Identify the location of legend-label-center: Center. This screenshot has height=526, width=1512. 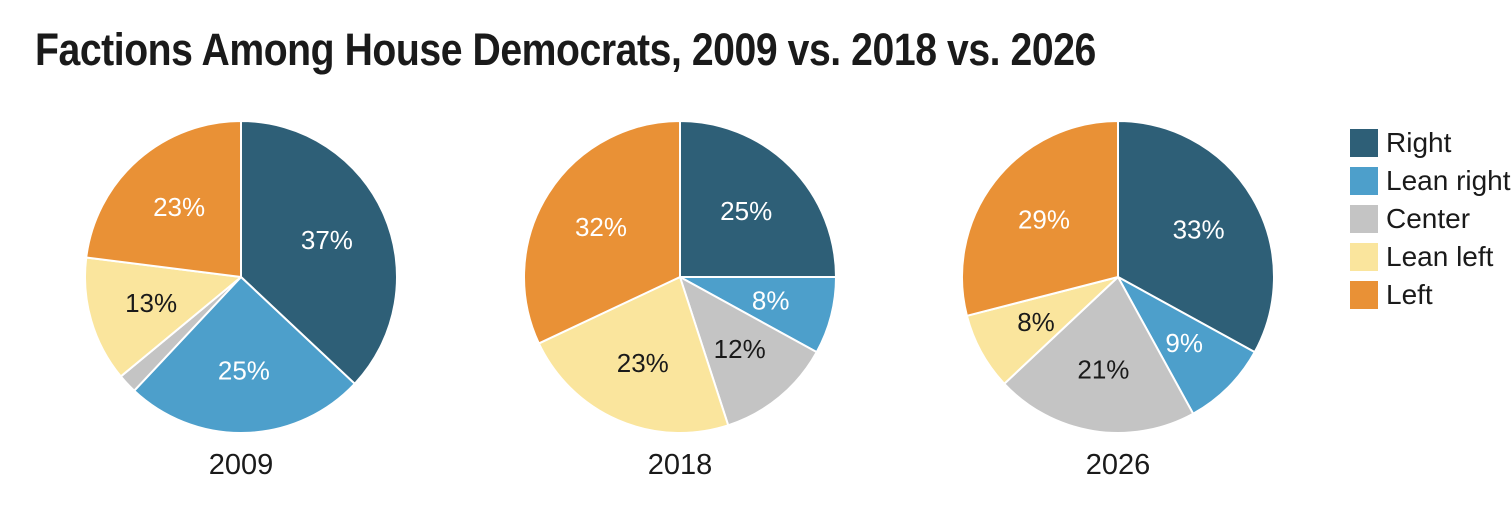
(1428, 218).